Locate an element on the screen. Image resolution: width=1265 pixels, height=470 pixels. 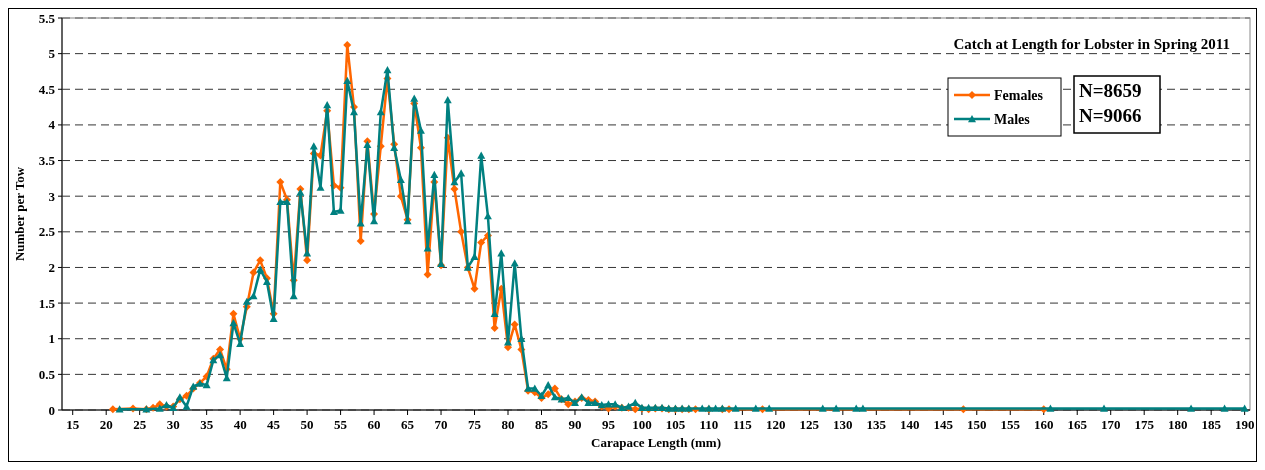
x-tick-label: 185 is located at coordinates (1211, 424).